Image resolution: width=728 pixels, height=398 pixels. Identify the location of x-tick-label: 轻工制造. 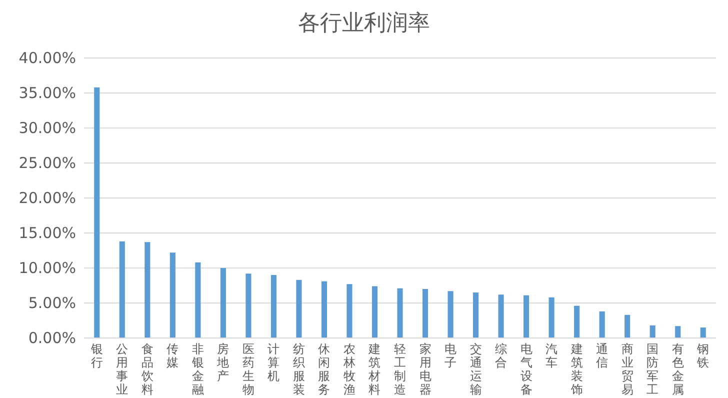
(400, 369).